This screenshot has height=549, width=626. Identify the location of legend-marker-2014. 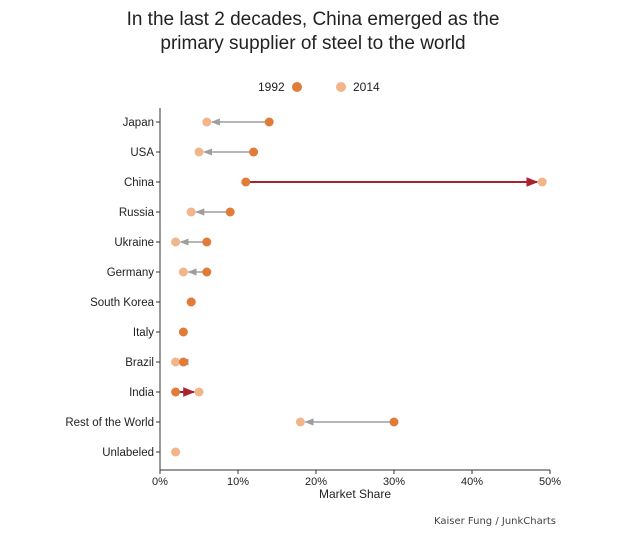
(341, 87).